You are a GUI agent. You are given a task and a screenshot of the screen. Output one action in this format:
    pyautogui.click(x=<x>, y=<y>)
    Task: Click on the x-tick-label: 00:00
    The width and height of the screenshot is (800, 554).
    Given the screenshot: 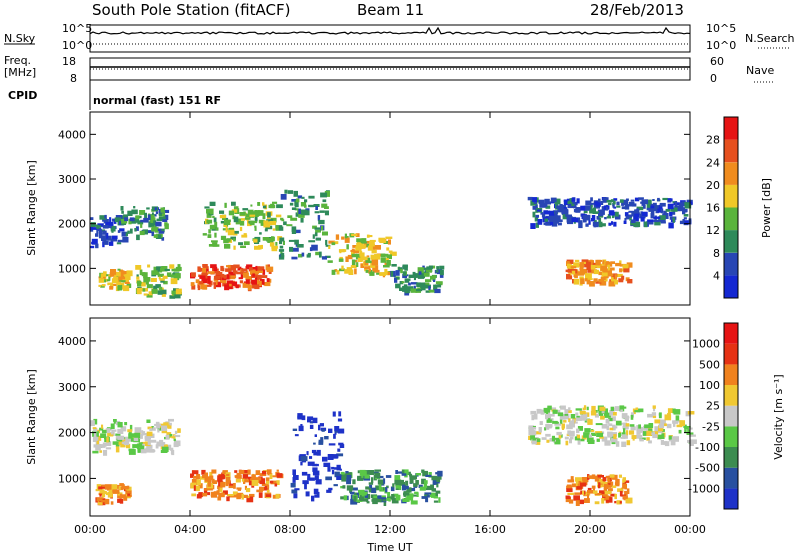 What is the action you would take?
    pyautogui.click(x=90, y=529)
    